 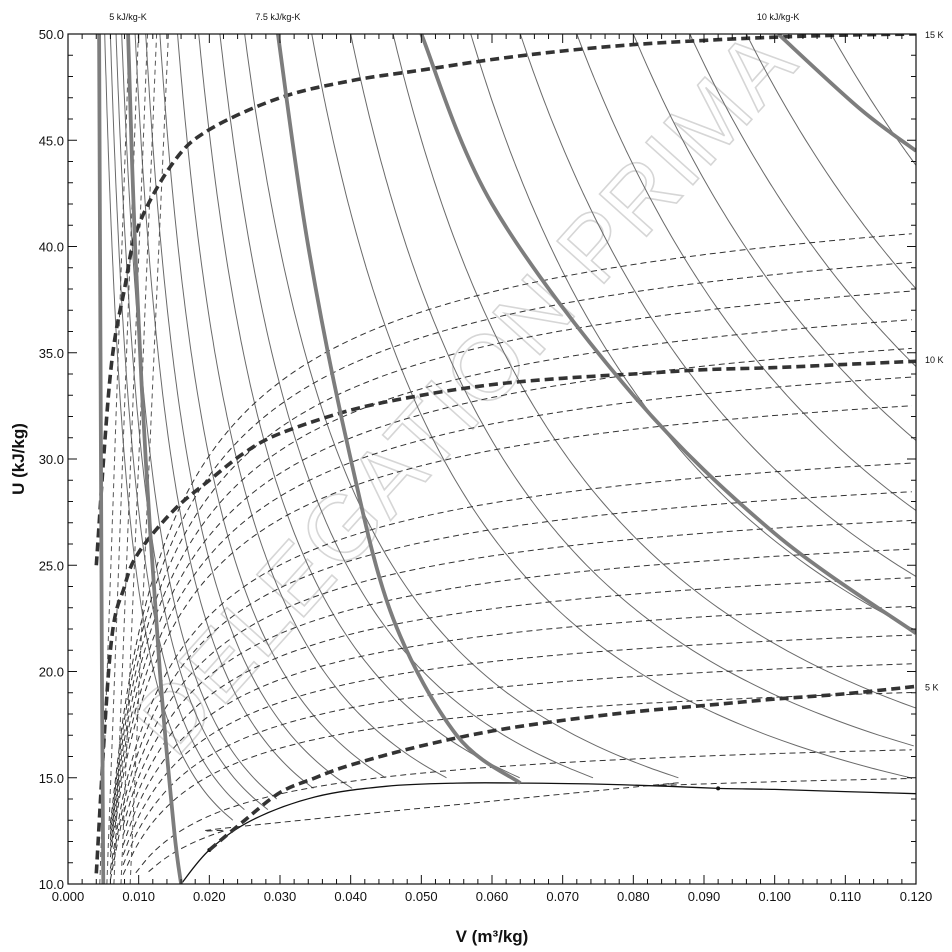 What do you see at coordinates (51, 353) in the screenshot?
I see `y-tick-label: 35.0` at bounding box center [51, 353].